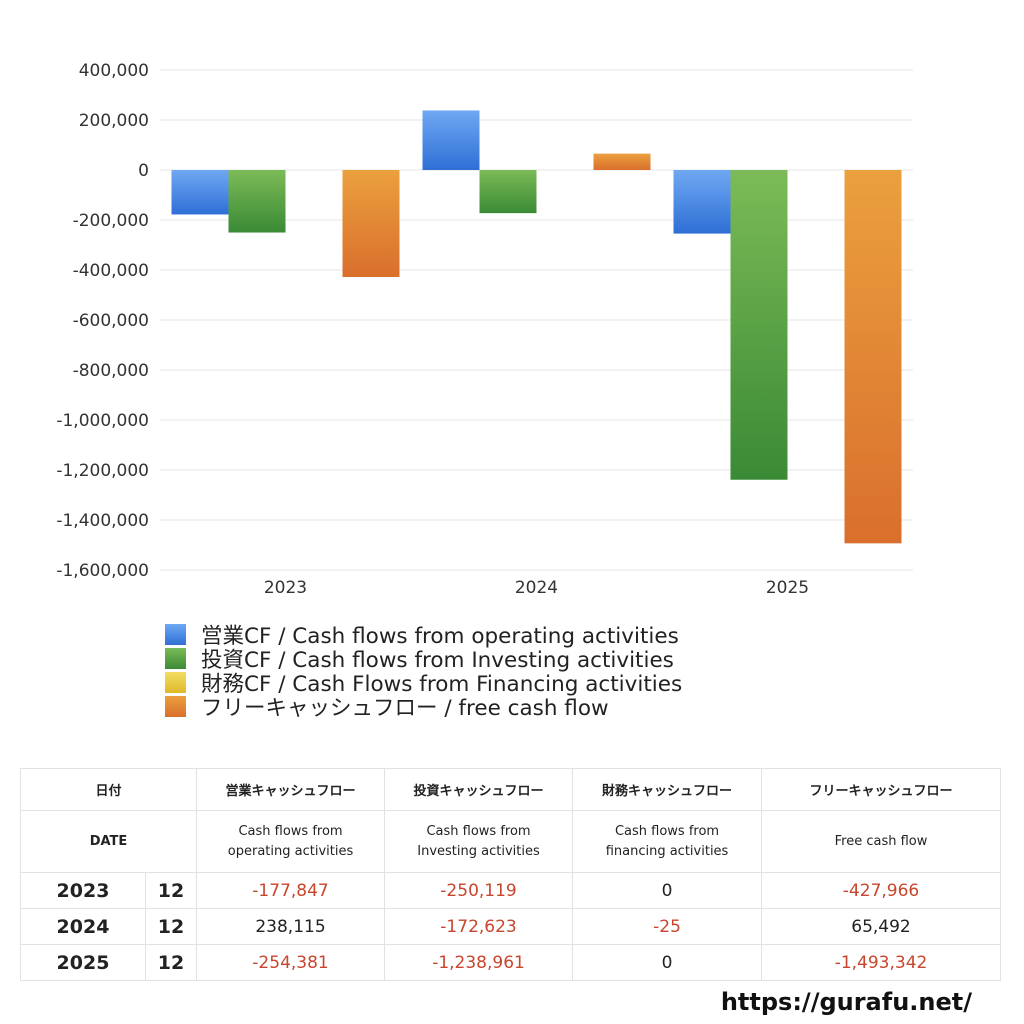 This screenshot has height=1024, width=1024. I want to click on y-tick-label: 0, so click(143, 171).